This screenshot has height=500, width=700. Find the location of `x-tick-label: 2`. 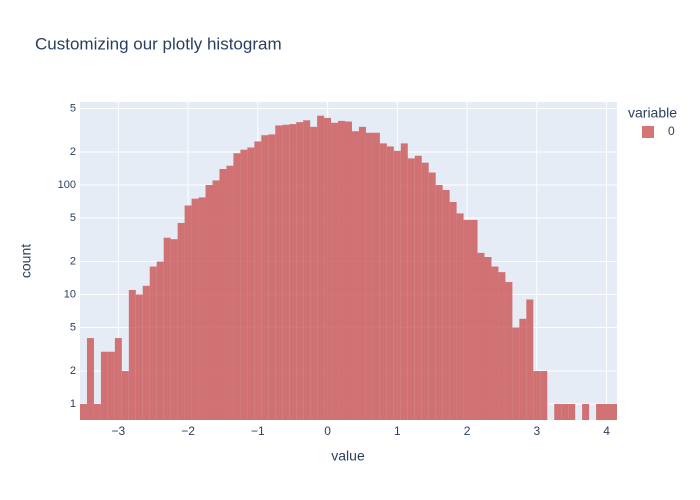

x-tick-label: 2 is located at coordinates (467, 431).